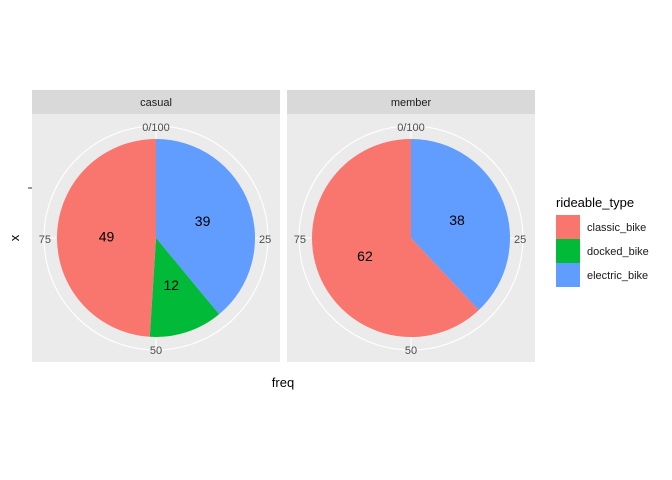  Describe the element at coordinates (616, 228) in the screenshot. I see `legend-label-classic-bike: classic_bike` at that location.